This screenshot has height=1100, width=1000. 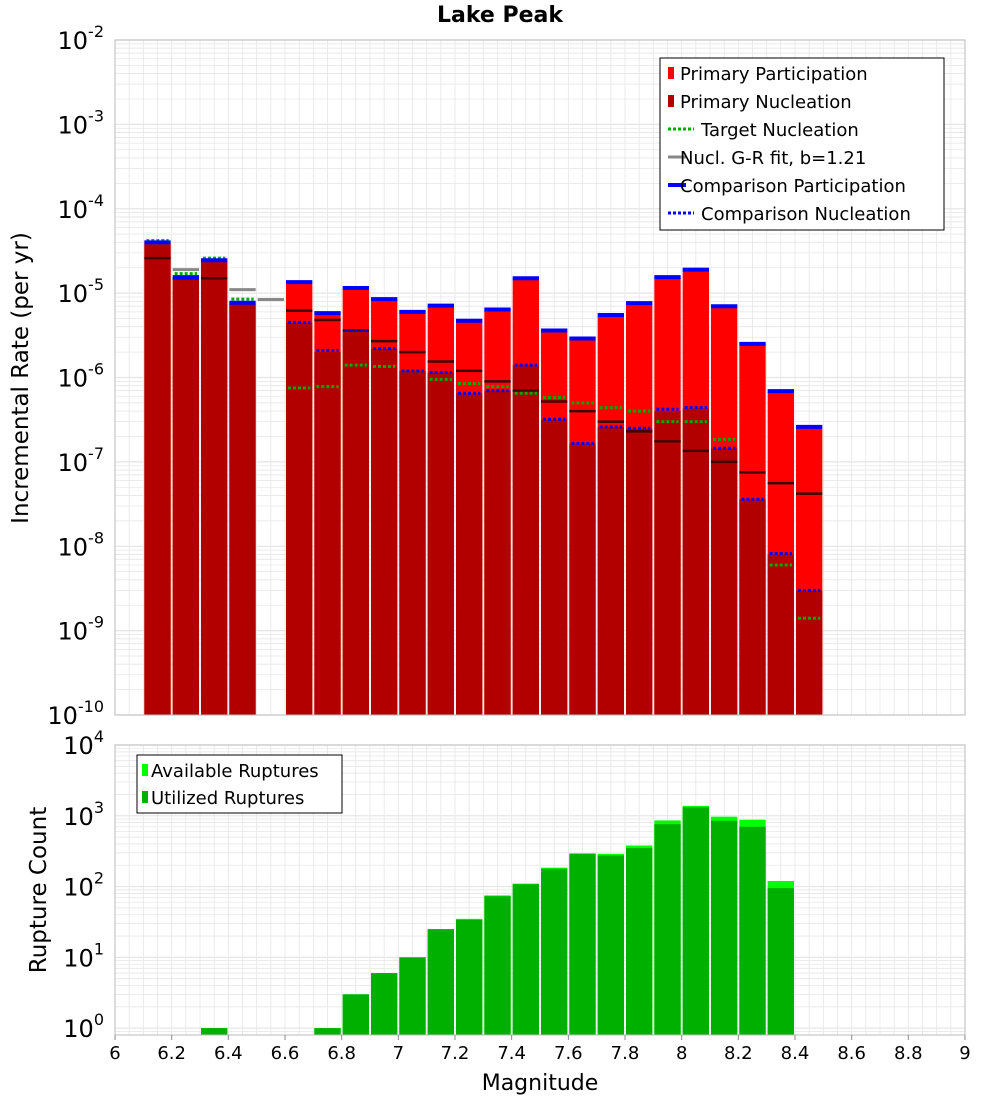 I want to click on top-y-axis-label: Incremental Rate (per yr), so click(x=21, y=378).